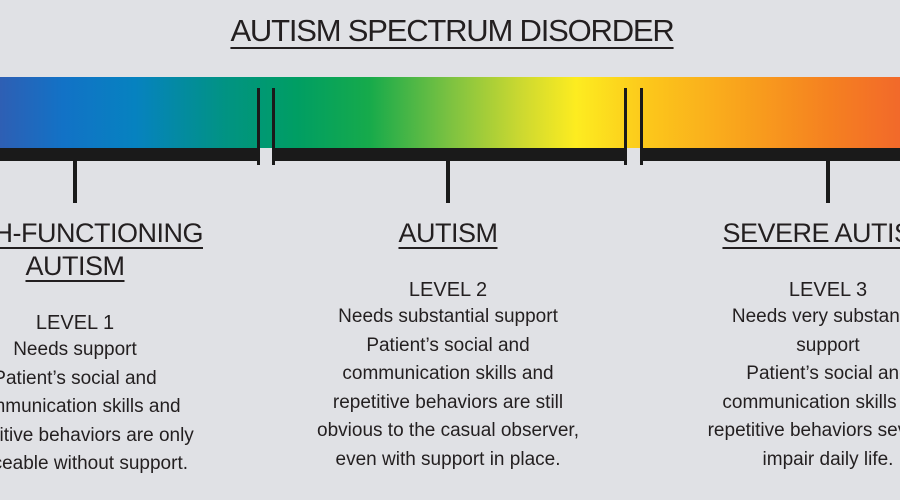 Image resolution: width=900 pixels, height=500 pixels. I want to click on section-heading: SEVERE AUTISM, so click(811, 233).